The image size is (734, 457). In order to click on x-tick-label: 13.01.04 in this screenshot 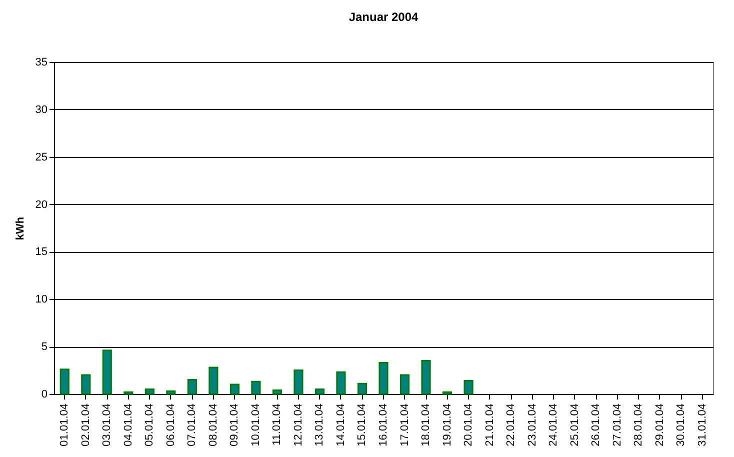, I will do `click(320, 425)`.